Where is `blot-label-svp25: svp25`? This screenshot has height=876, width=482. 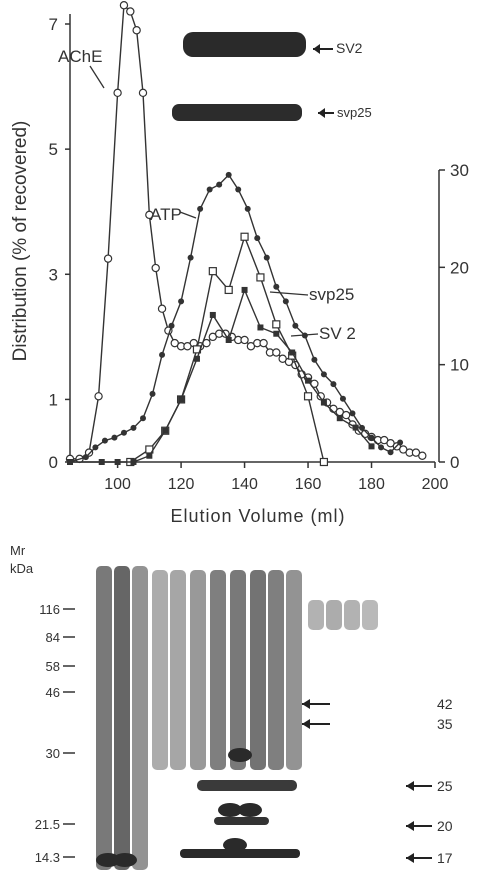
blot-label-svp25: svp25 is located at coordinates (354, 112).